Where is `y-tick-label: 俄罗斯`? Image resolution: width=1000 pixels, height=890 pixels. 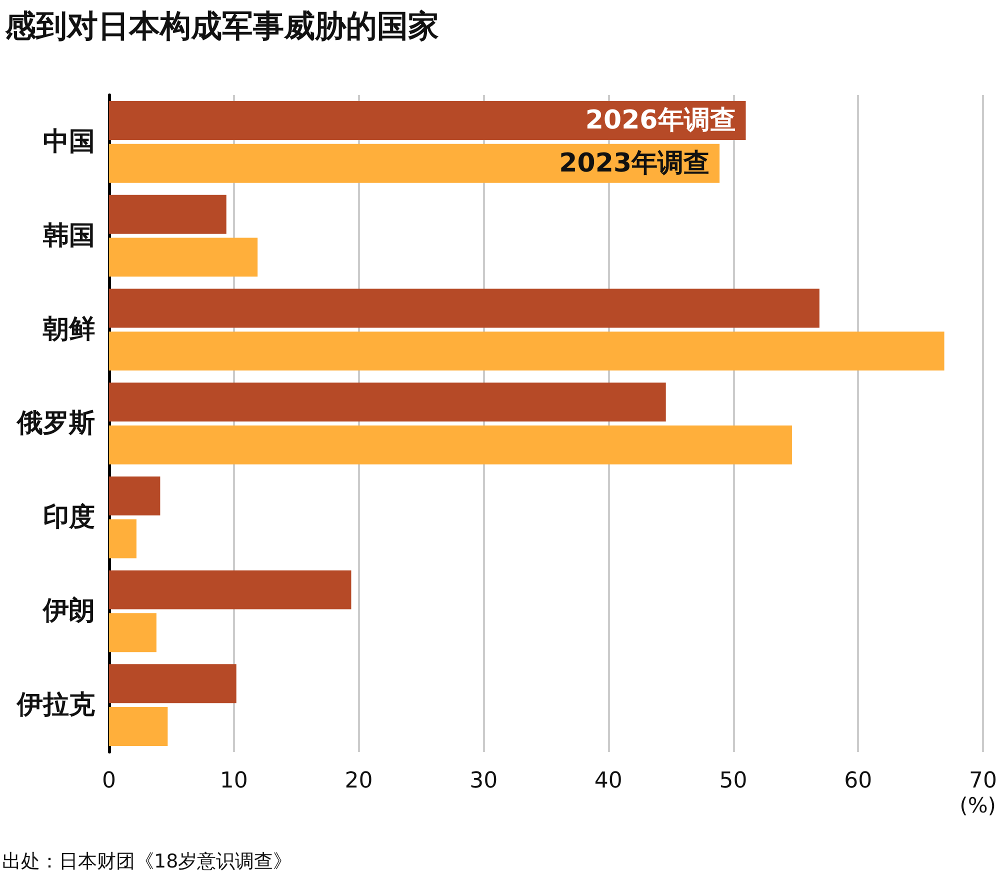 y-tick-label: 俄罗斯 is located at coordinates (55, 423).